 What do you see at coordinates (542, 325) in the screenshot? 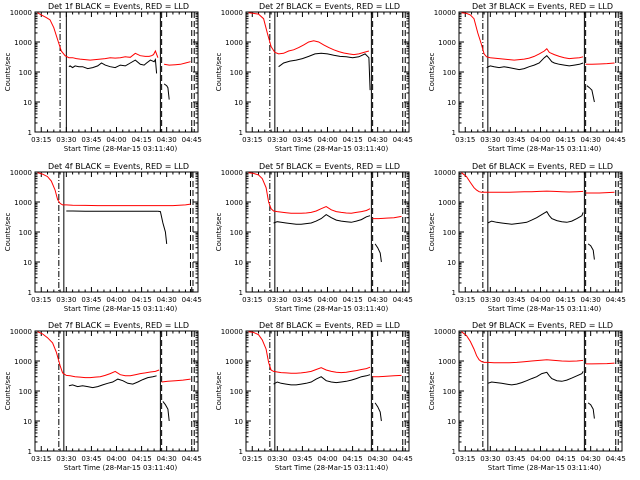
I see `chart-title: Det 9f BLACK = Events, RED = LLD` at bounding box center [542, 325].